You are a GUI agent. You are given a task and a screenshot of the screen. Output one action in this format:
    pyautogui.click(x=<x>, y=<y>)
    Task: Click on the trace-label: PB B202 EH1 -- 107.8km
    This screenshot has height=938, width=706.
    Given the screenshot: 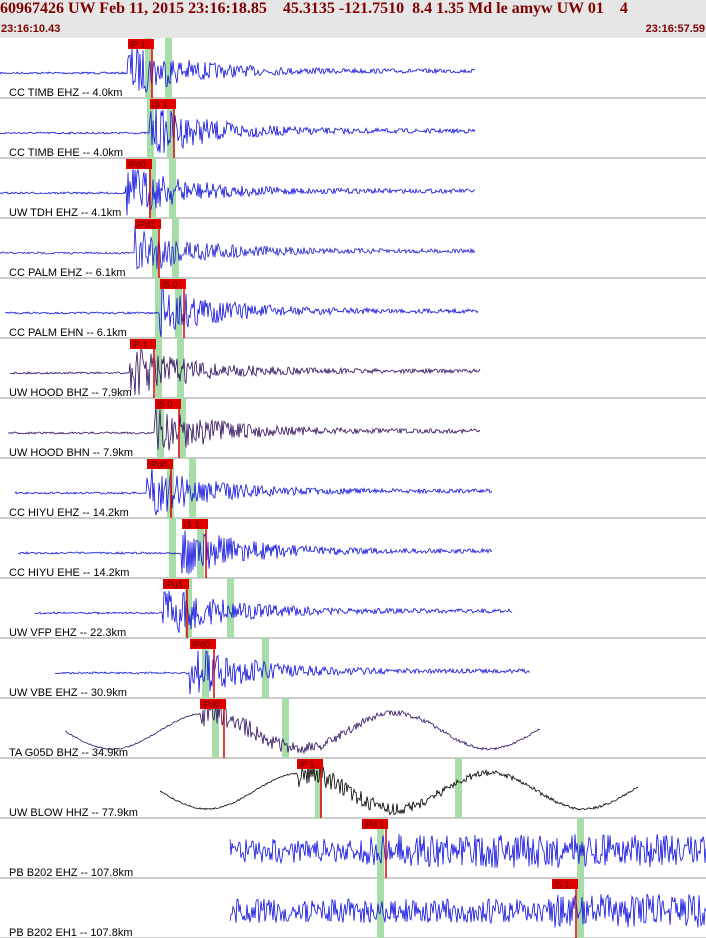 What is the action you would take?
    pyautogui.click(x=71, y=932)
    